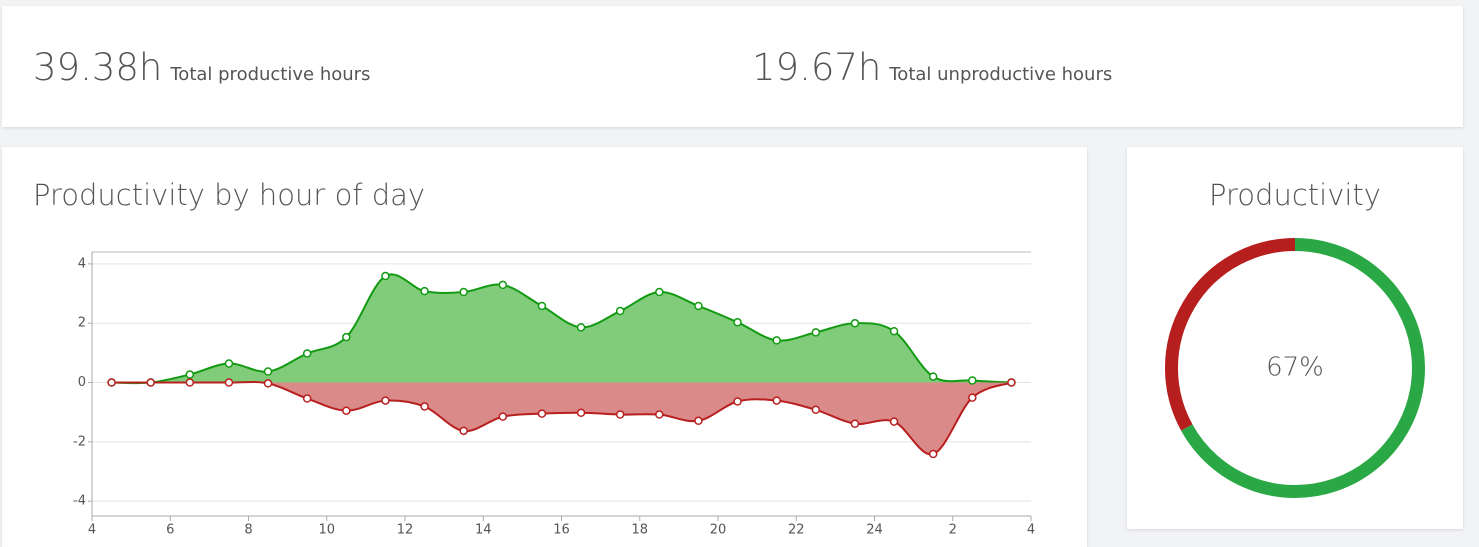 The width and height of the screenshot is (1479, 547). Describe the element at coordinates (483, 530) in the screenshot. I see `x-tick-label: 14` at that location.